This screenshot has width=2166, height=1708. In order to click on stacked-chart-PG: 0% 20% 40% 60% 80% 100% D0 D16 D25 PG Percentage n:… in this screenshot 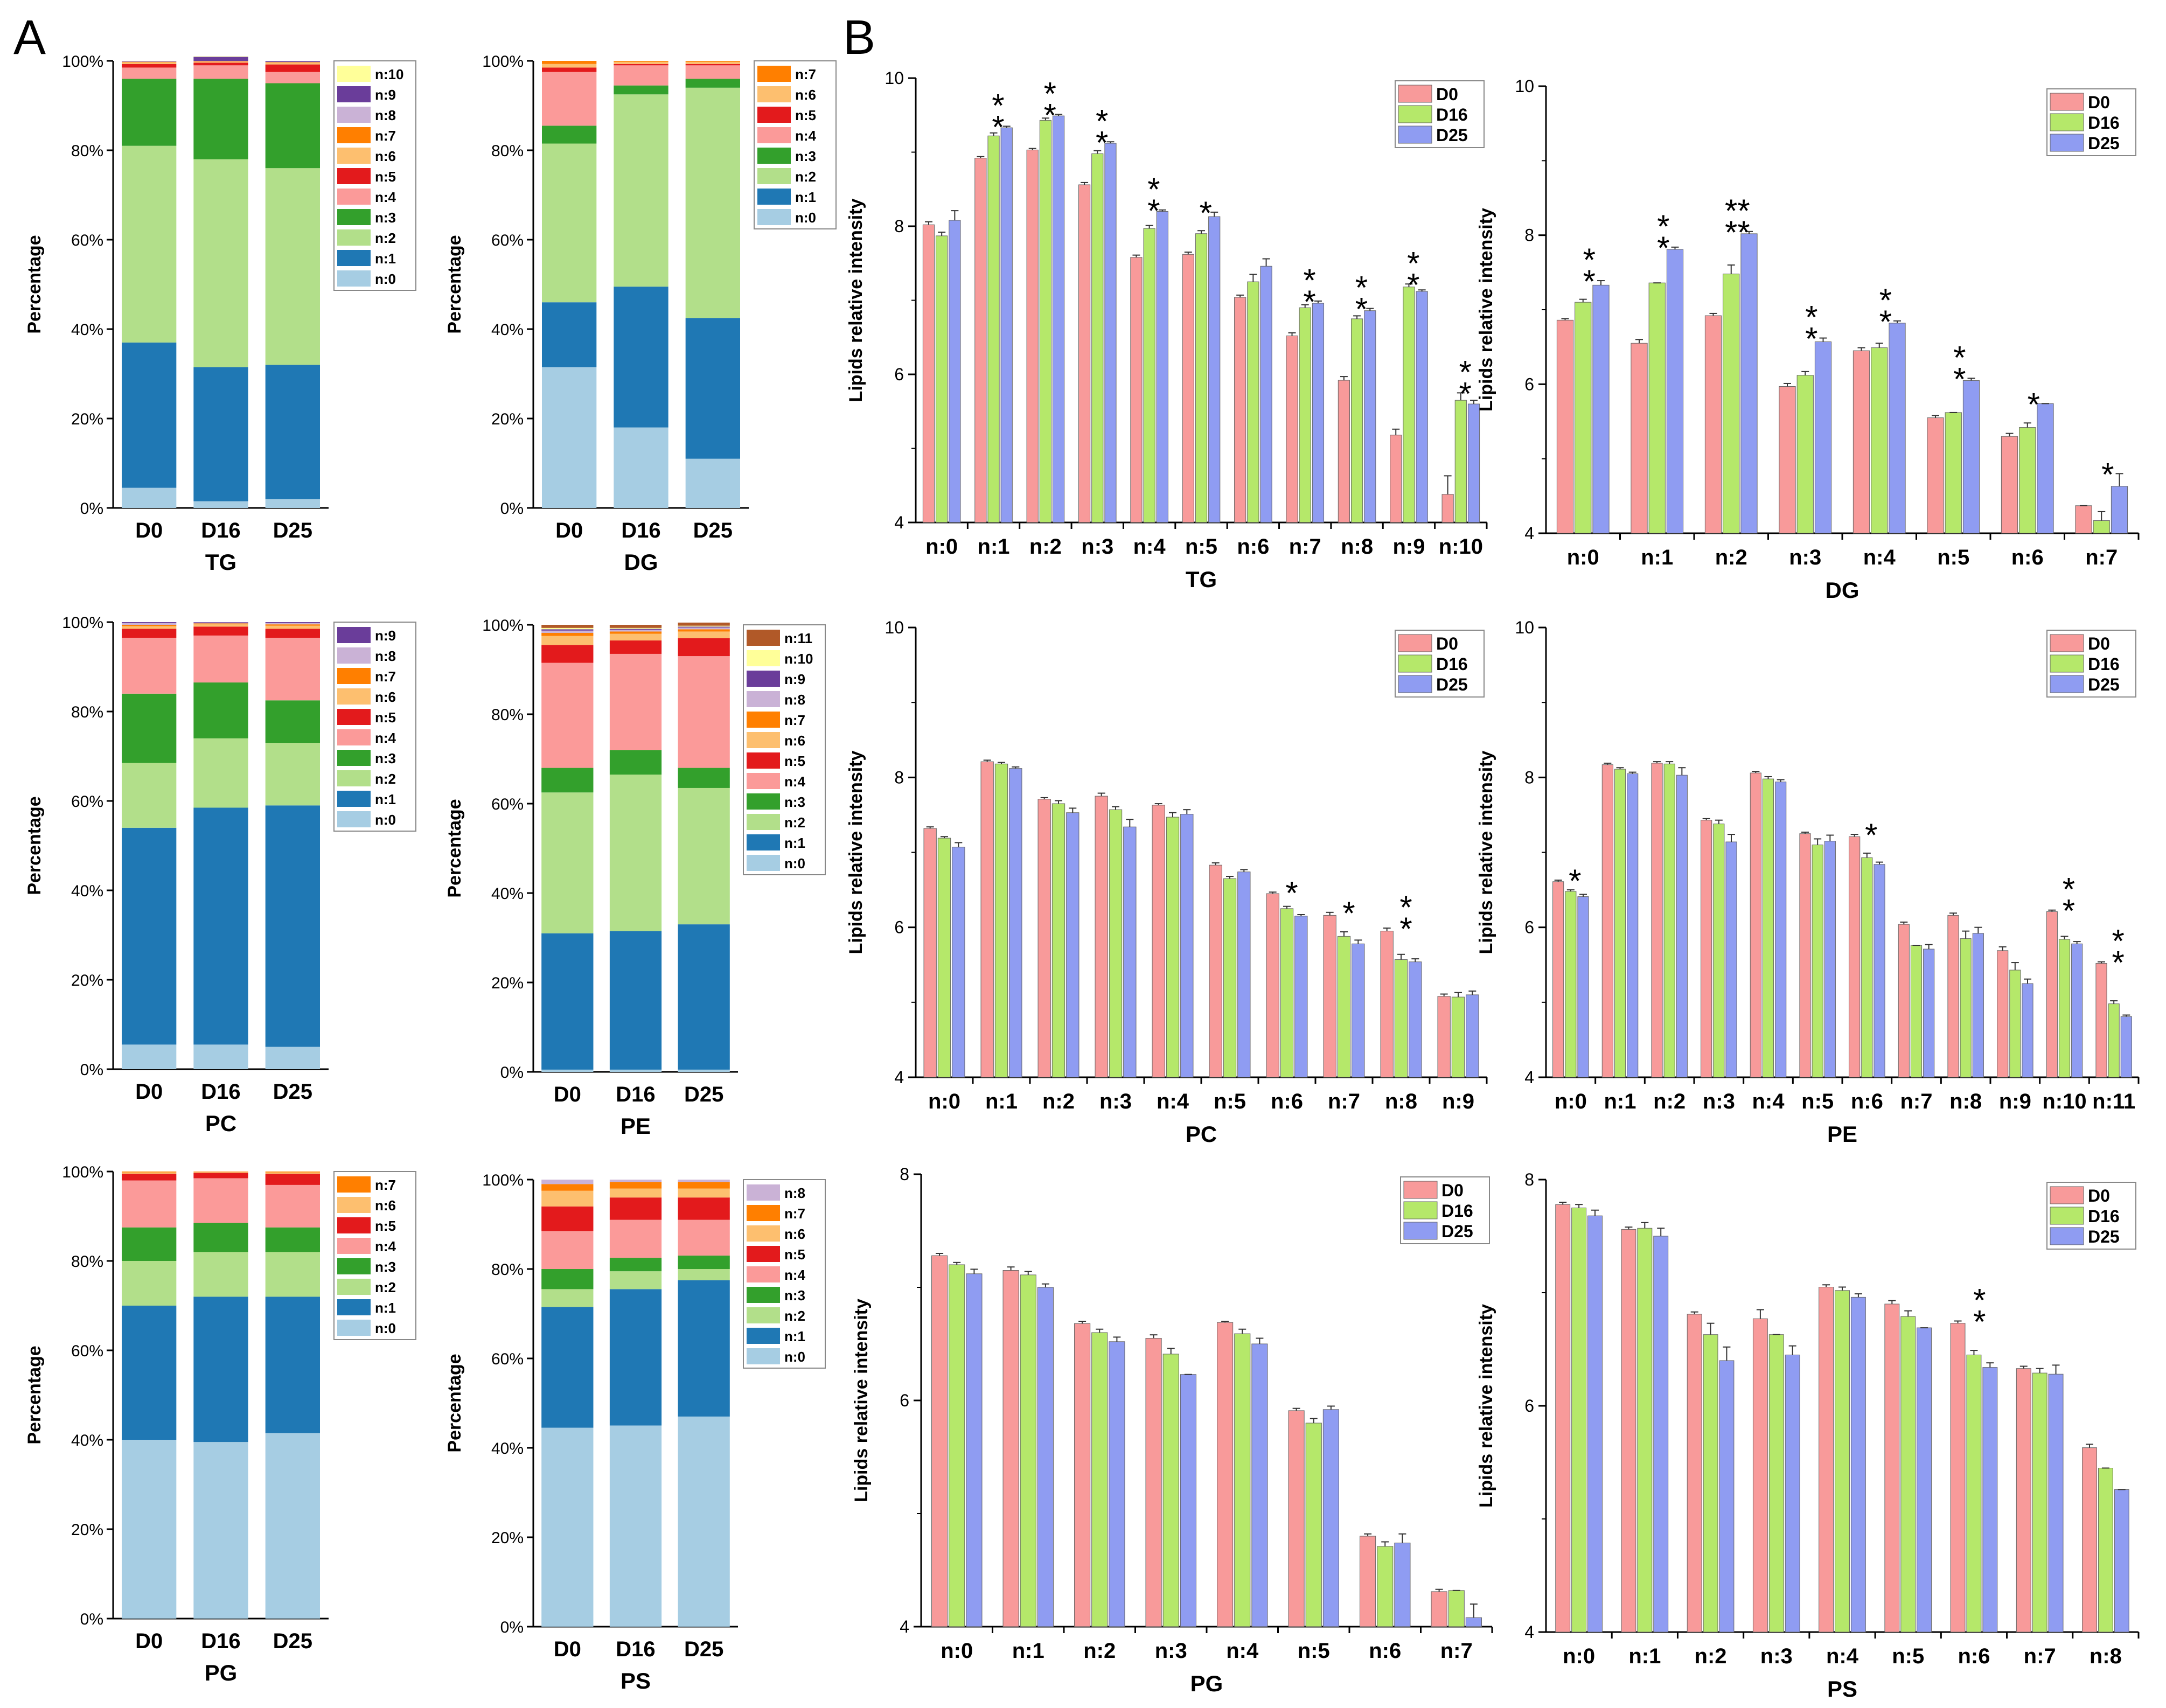, I will do `click(220, 1424)`.